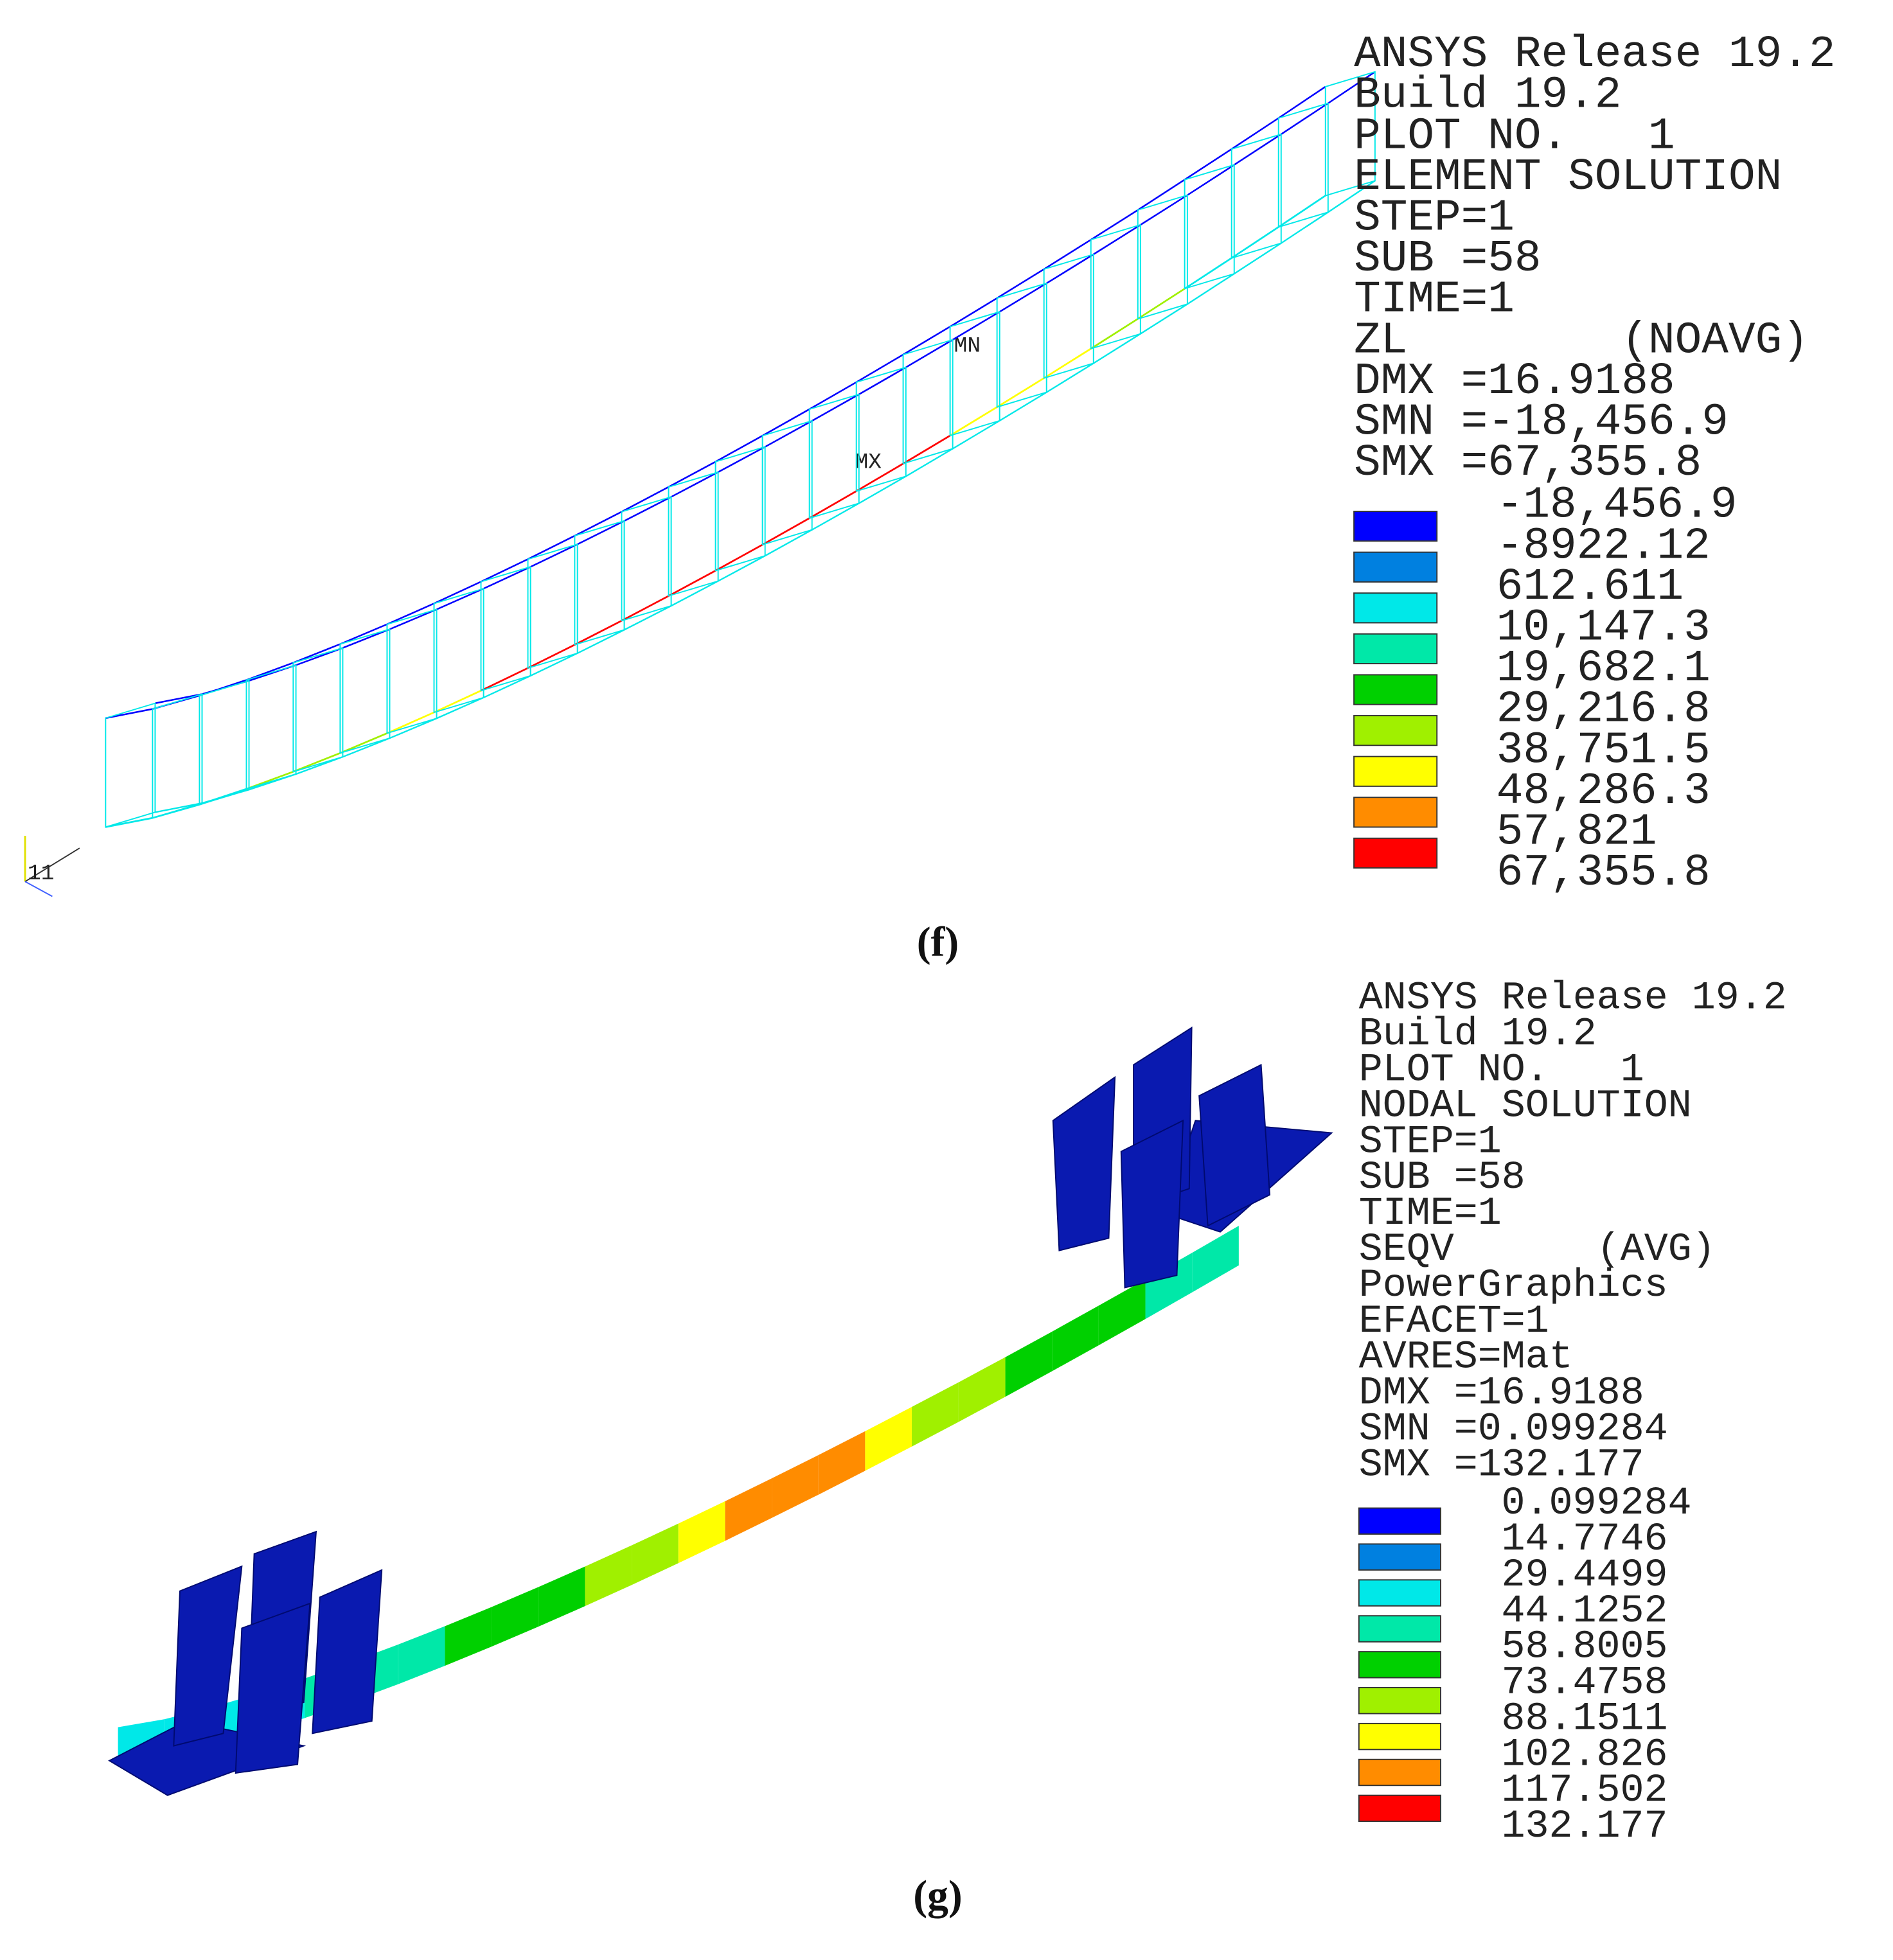  I want to click on legend-label: 29.4499, so click(1584, 1576).